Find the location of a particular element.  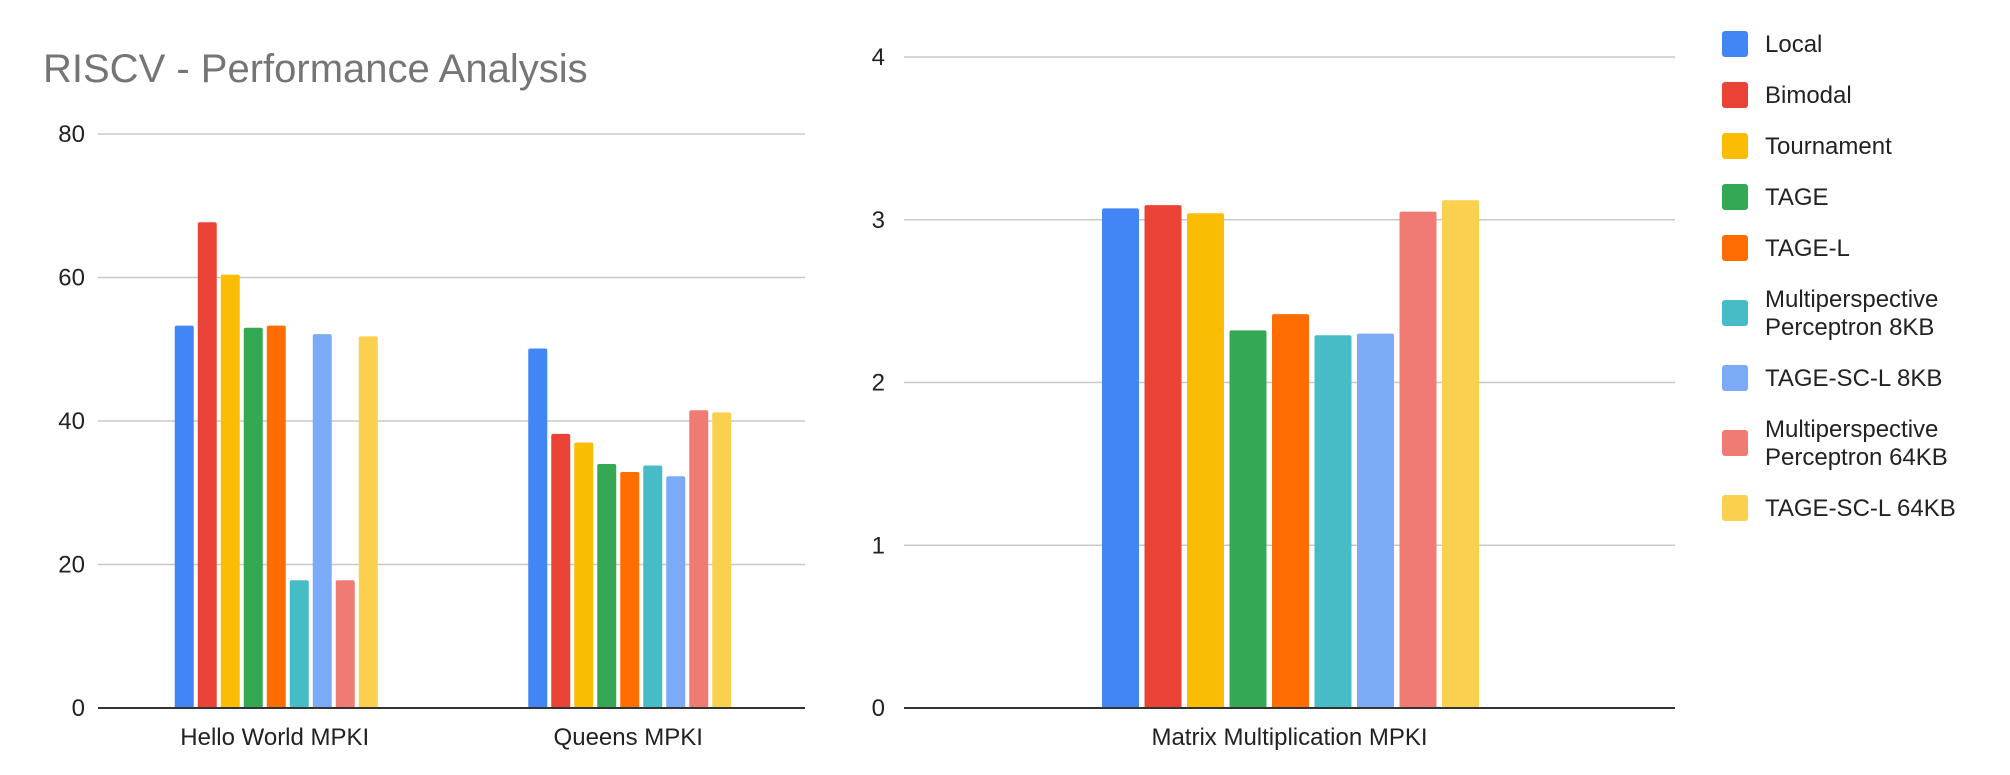

legend-label-line: TAGE-SC-L 64KB is located at coordinates (1860, 508).